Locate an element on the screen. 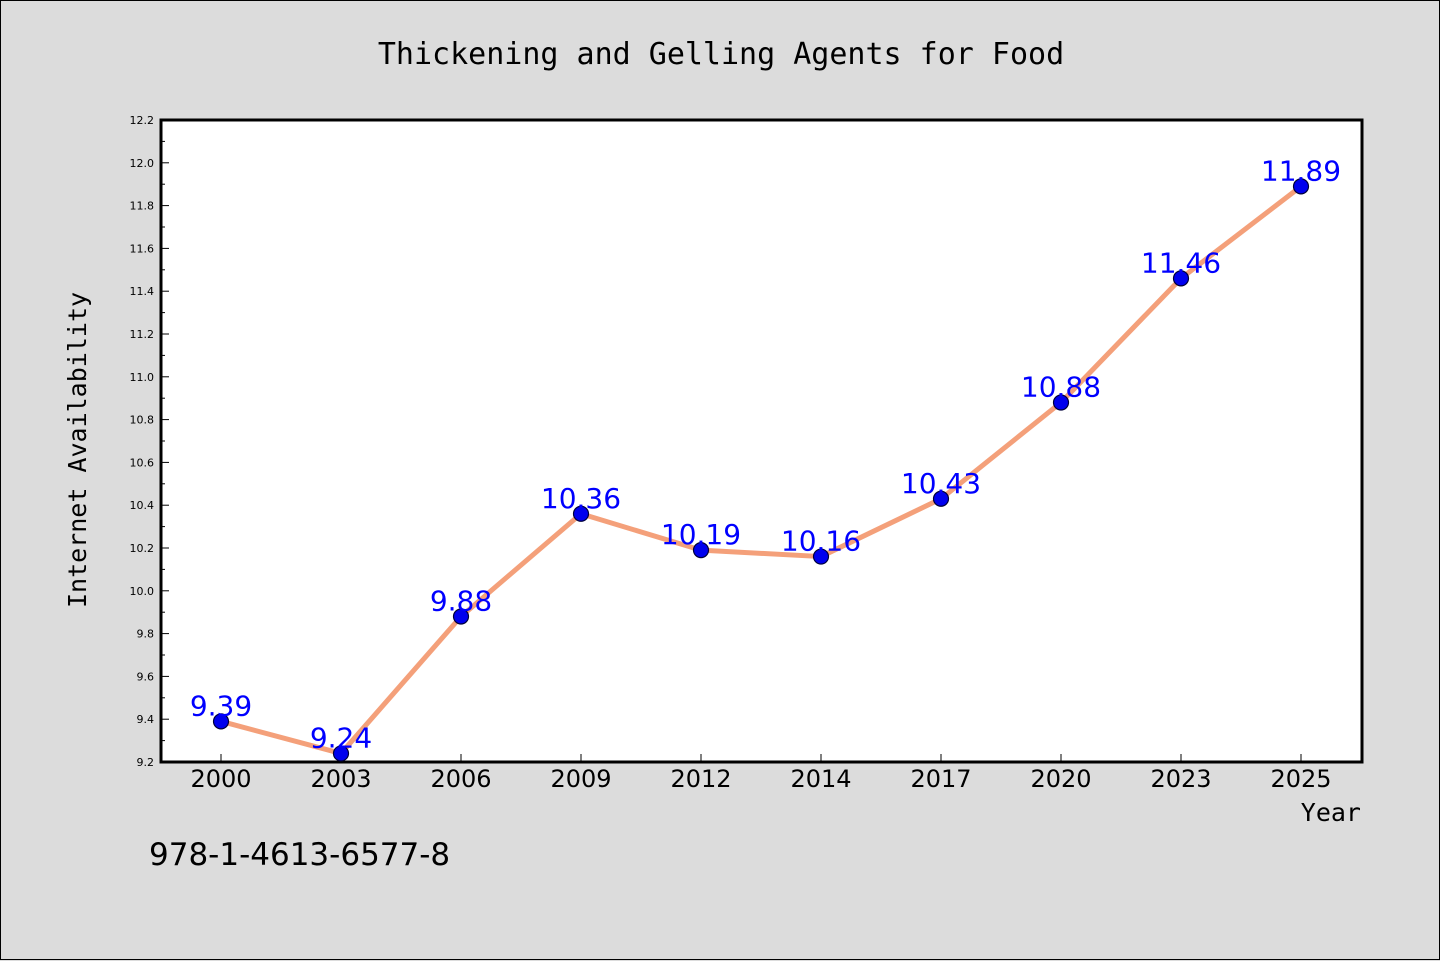 This screenshot has width=1440, height=961. y-tick-label: 11.4 is located at coordinates (142, 291).